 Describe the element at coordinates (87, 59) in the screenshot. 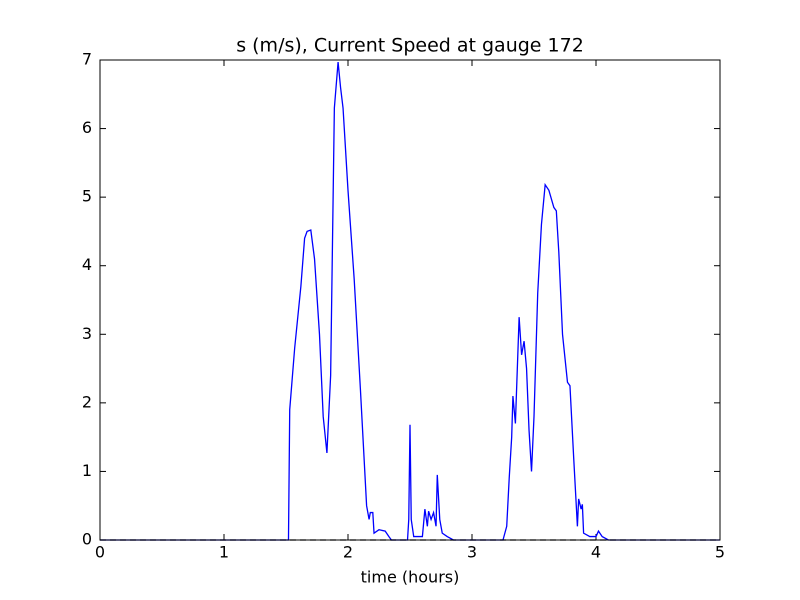

I see `y-tick-label: 7` at that location.